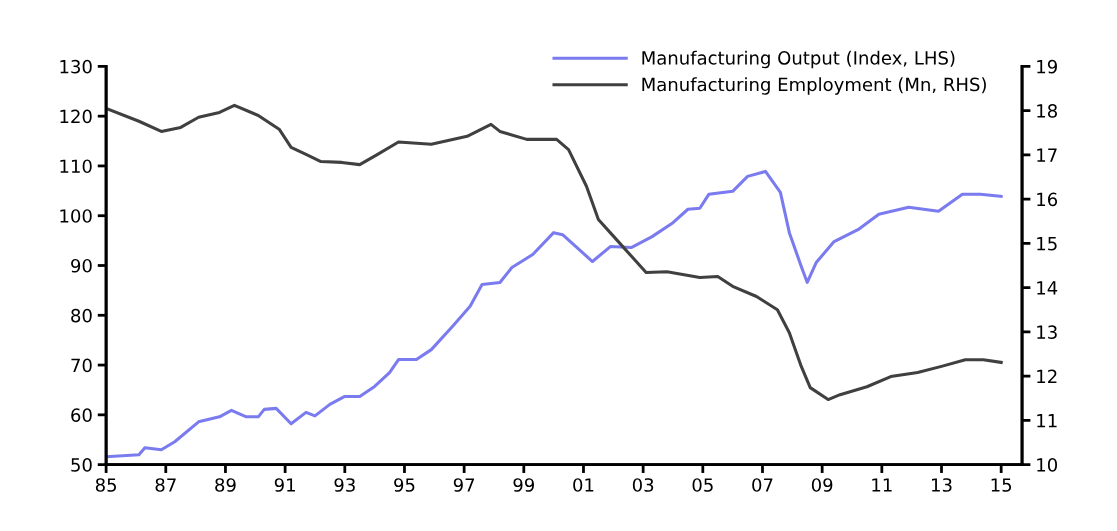 This screenshot has width=1117, height=531. I want to click on x-tick-label: 09, so click(822, 485).